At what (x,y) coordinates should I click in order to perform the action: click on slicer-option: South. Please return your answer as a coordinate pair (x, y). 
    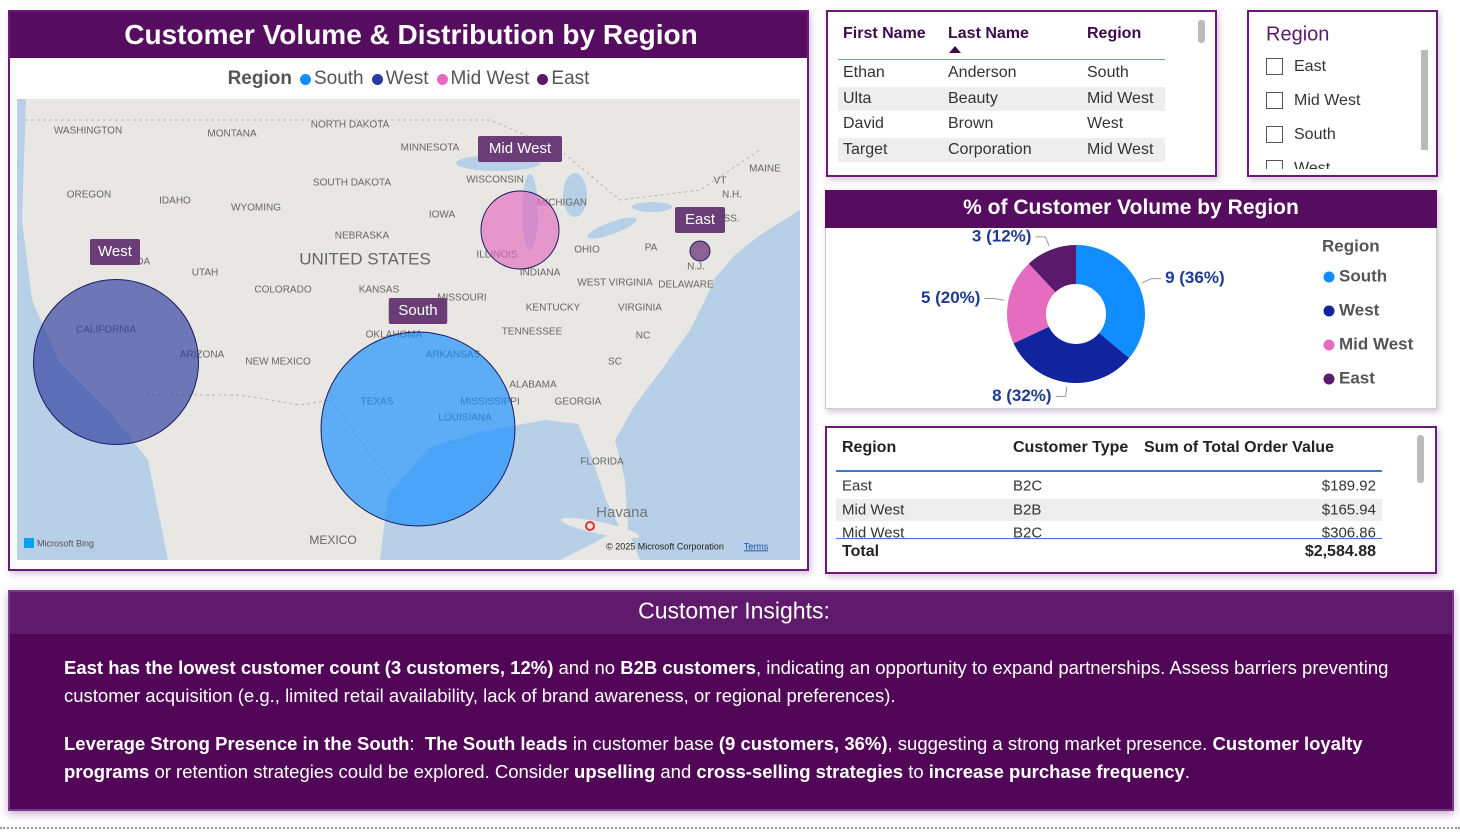
    Looking at the image, I should click on (1315, 134).